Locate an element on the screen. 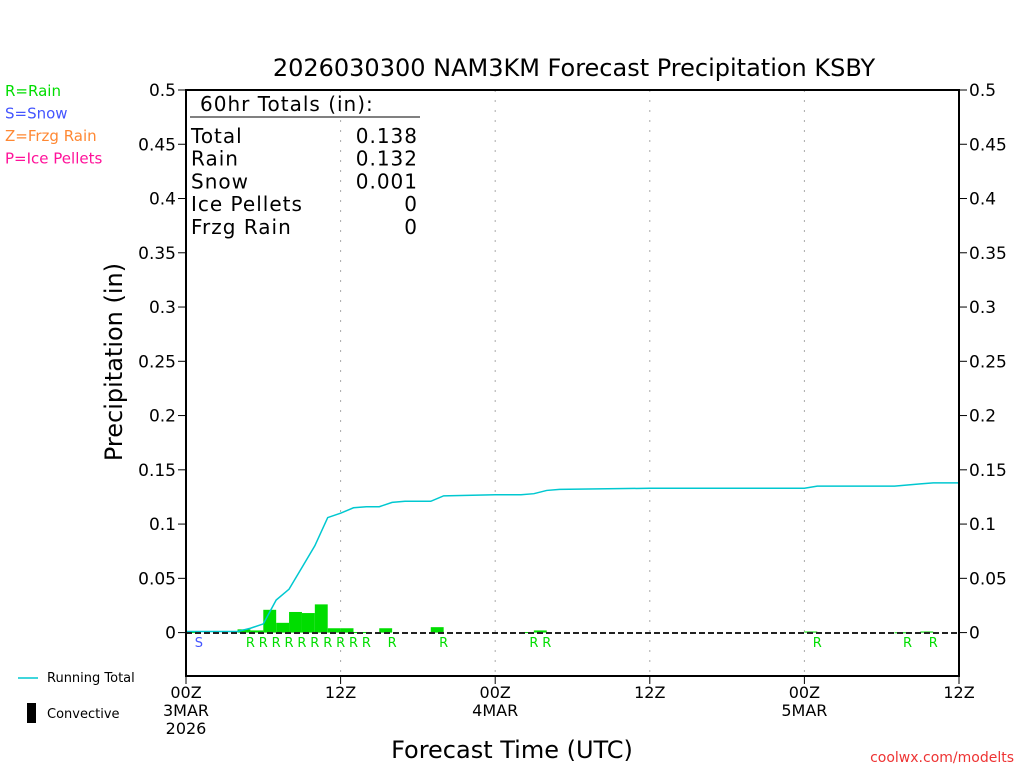 This screenshot has height=768, width=1024. y-tick-label-left: 0.5 is located at coordinates (162, 91).